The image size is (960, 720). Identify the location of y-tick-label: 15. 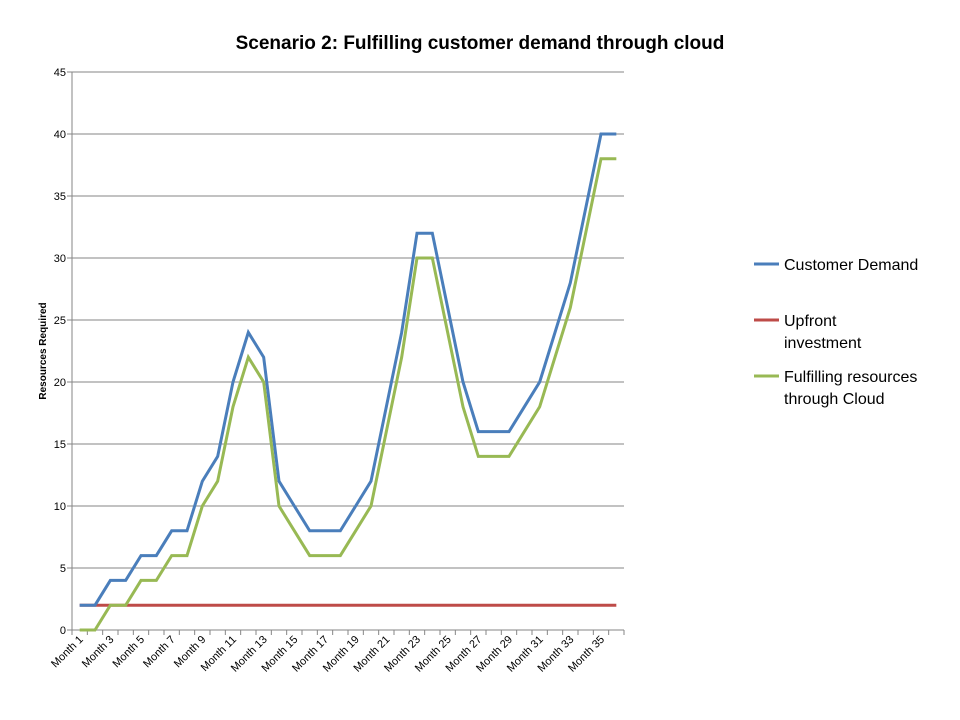
(60, 445).